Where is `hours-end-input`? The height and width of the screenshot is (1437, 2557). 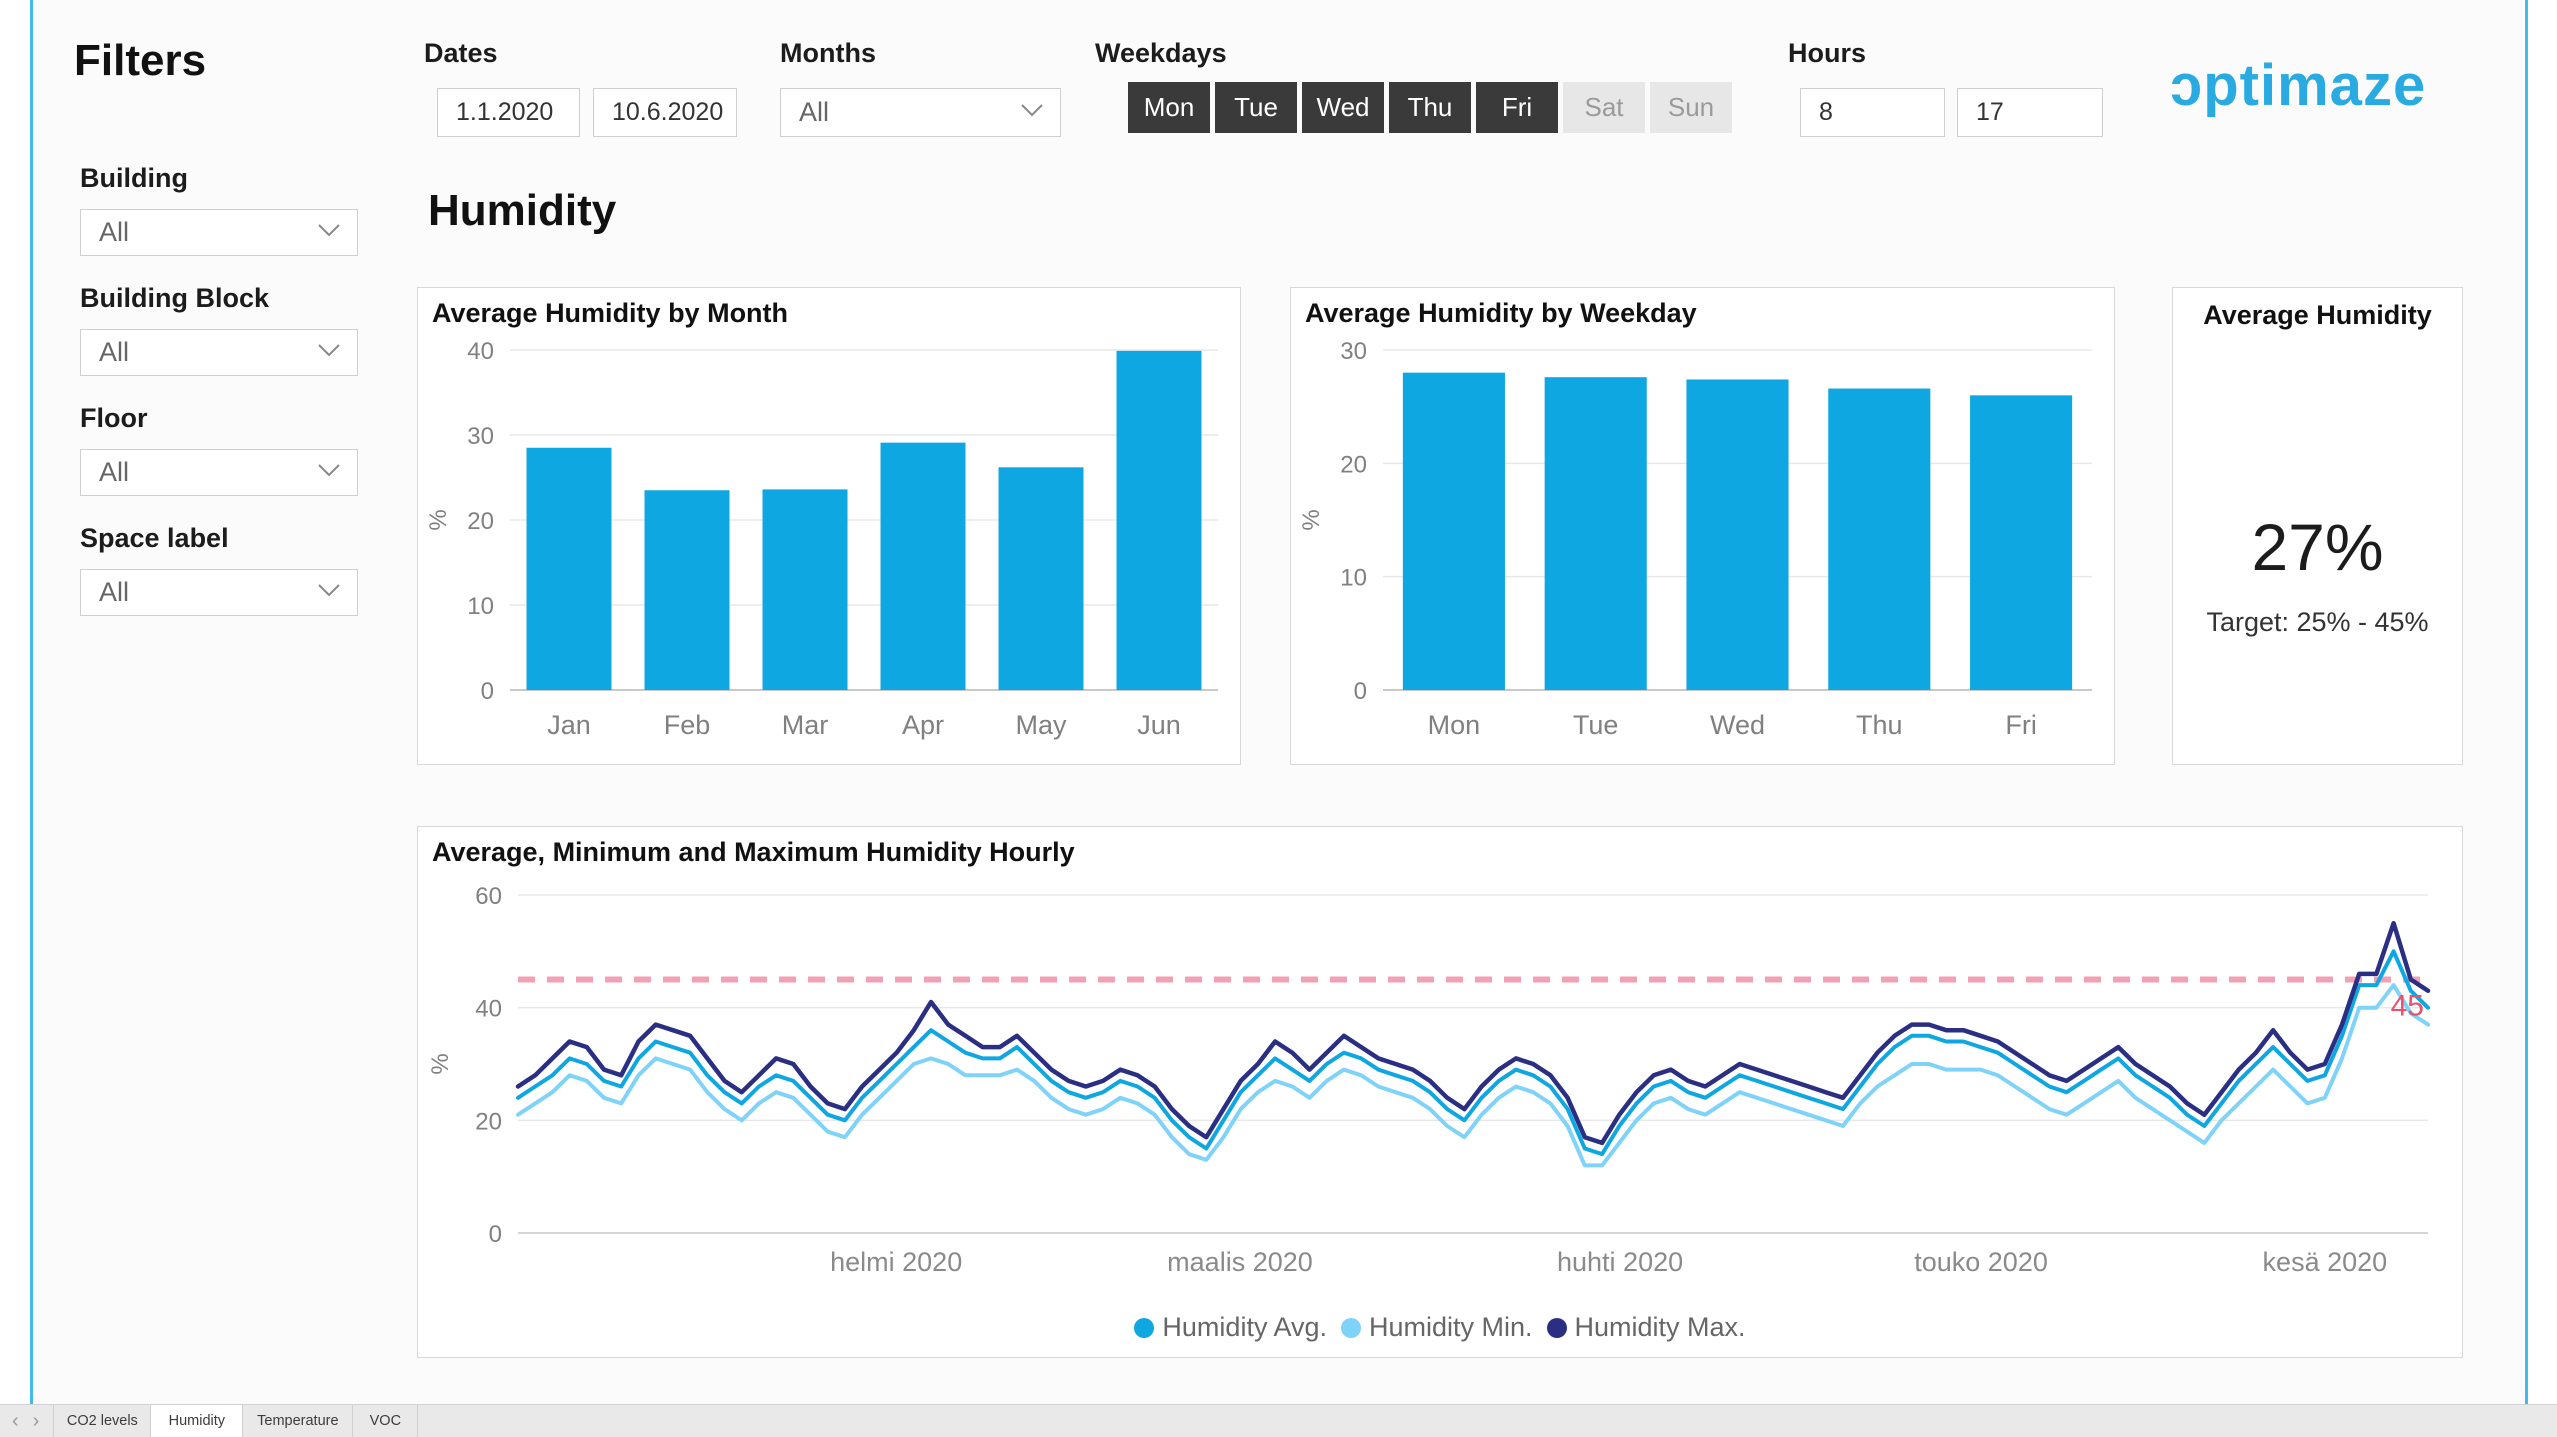
hours-end-input is located at coordinates (2030, 112).